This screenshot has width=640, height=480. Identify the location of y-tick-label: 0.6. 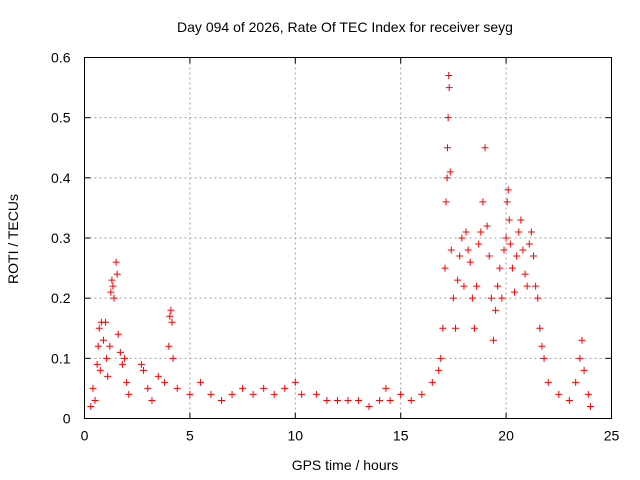
(61, 58).